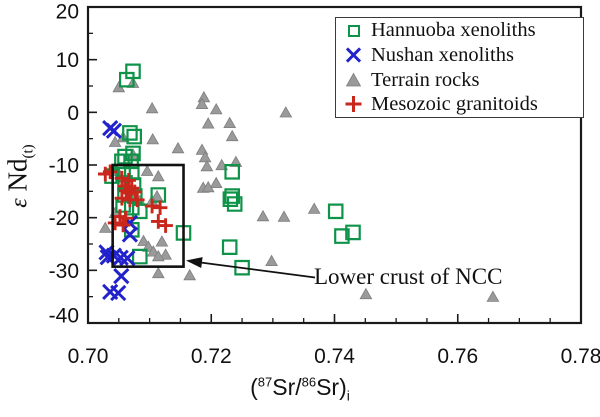 The width and height of the screenshot is (600, 417). What do you see at coordinates (64, 166) in the screenshot?
I see `y-tick-label: -10` at bounding box center [64, 166].